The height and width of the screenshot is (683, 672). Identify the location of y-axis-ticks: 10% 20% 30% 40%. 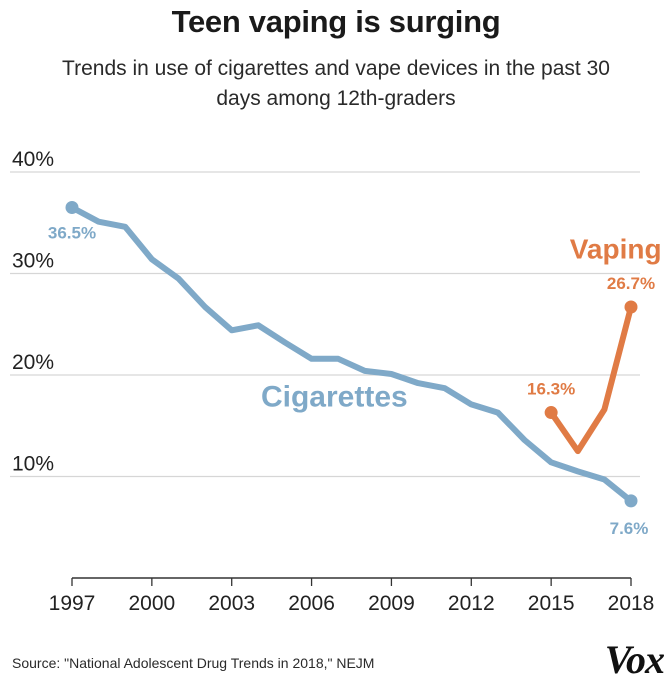
(33, 312).